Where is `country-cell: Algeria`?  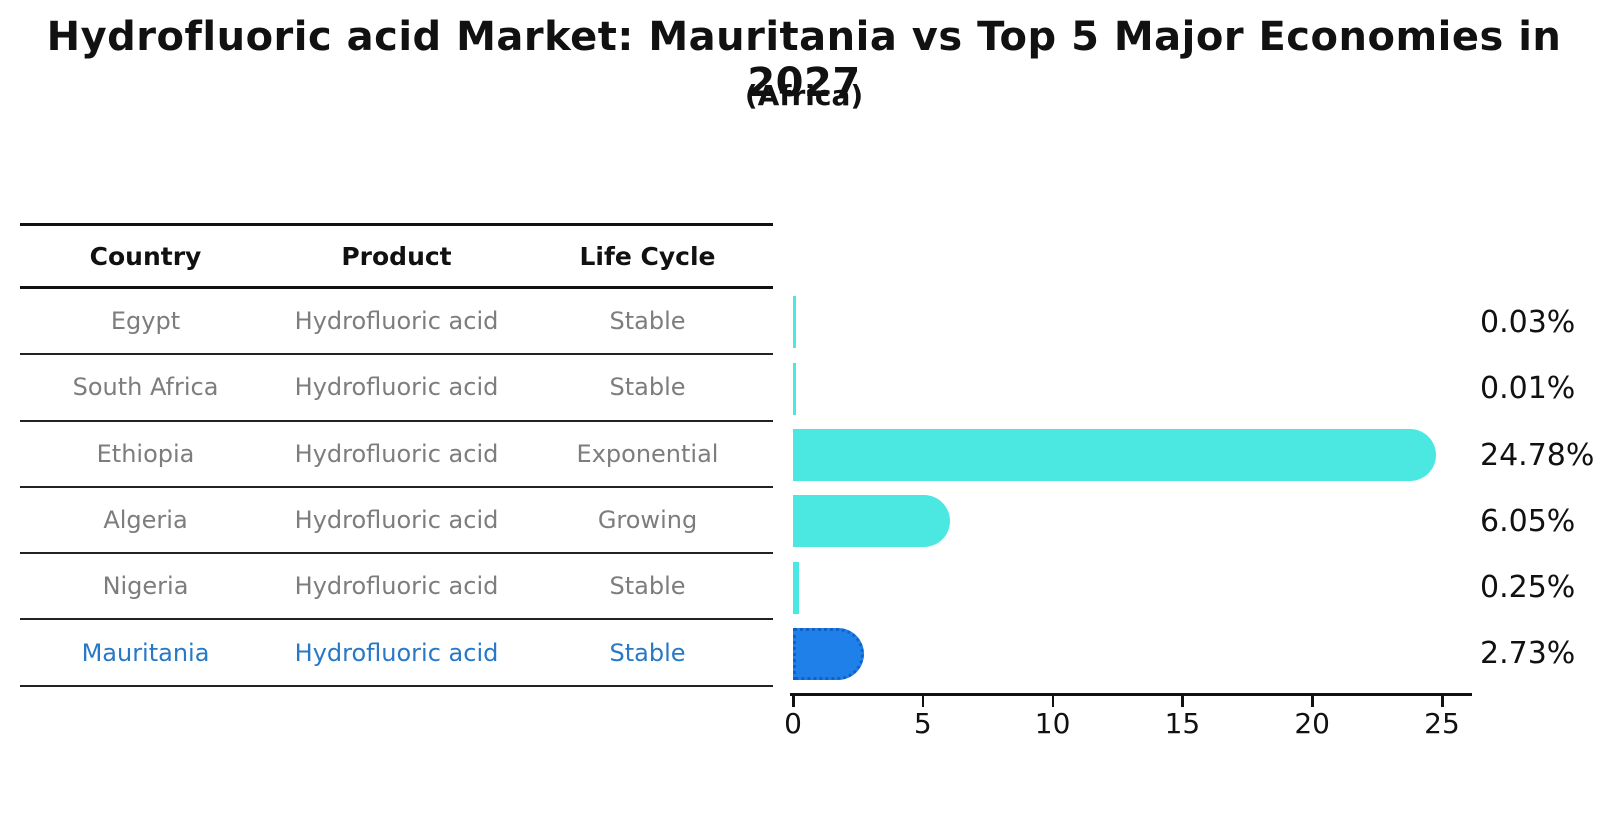 country-cell: Algeria is located at coordinates (145, 520).